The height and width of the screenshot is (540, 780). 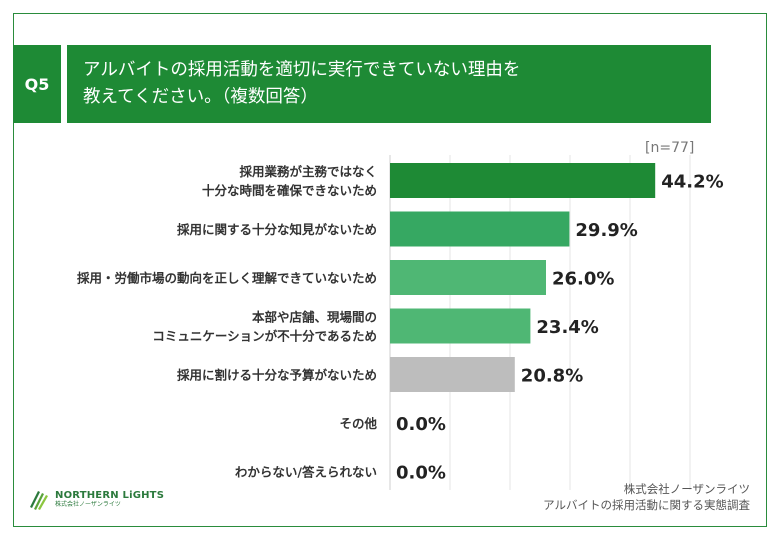 I want to click on category-label: 採用業務が主務ではなく, so click(x=308, y=171).